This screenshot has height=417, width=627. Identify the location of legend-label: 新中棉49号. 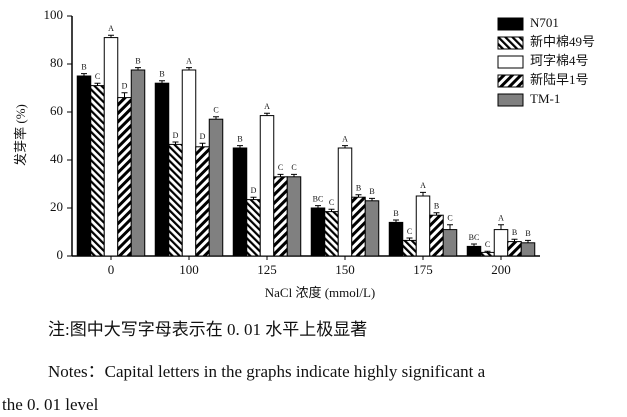
(562, 41).